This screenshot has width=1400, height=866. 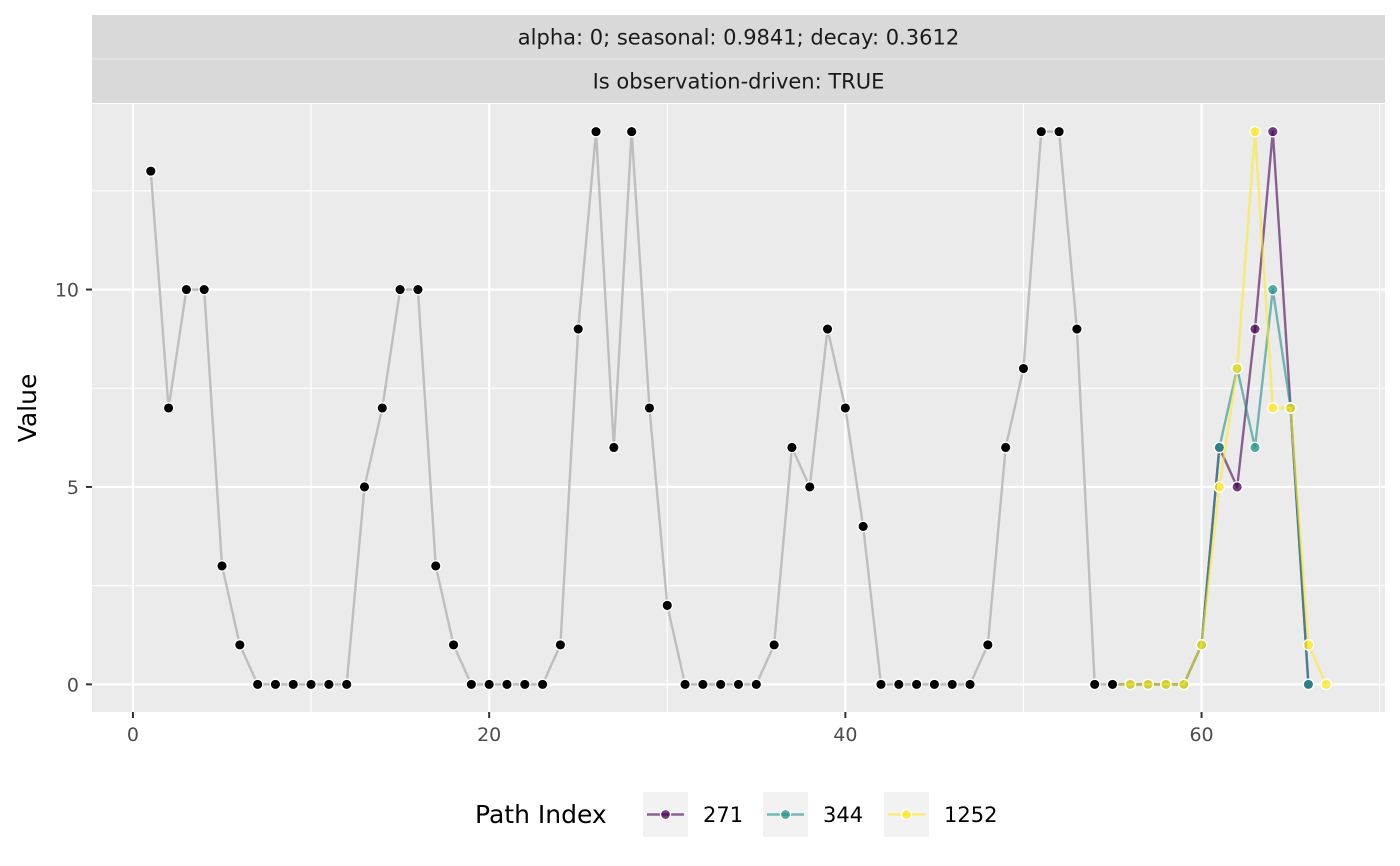 I want to click on path-series, so click(x=1219, y=408).